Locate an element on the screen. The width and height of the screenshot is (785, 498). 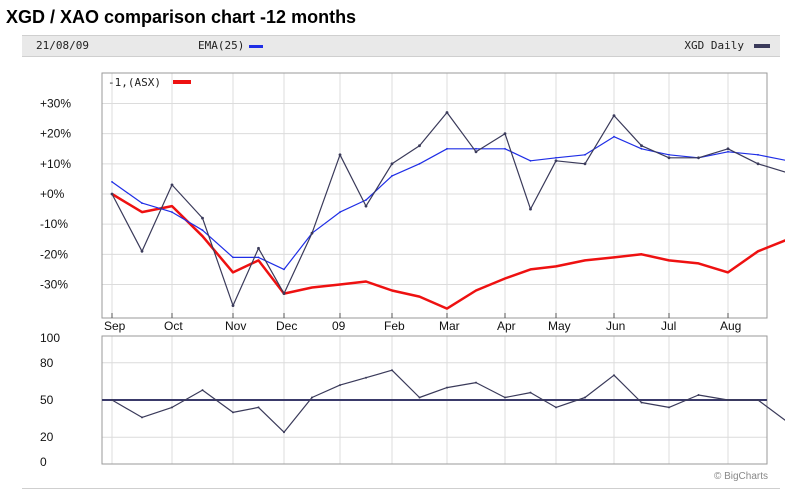
oscillator-y-tick-label: 80 is located at coordinates (47, 363).